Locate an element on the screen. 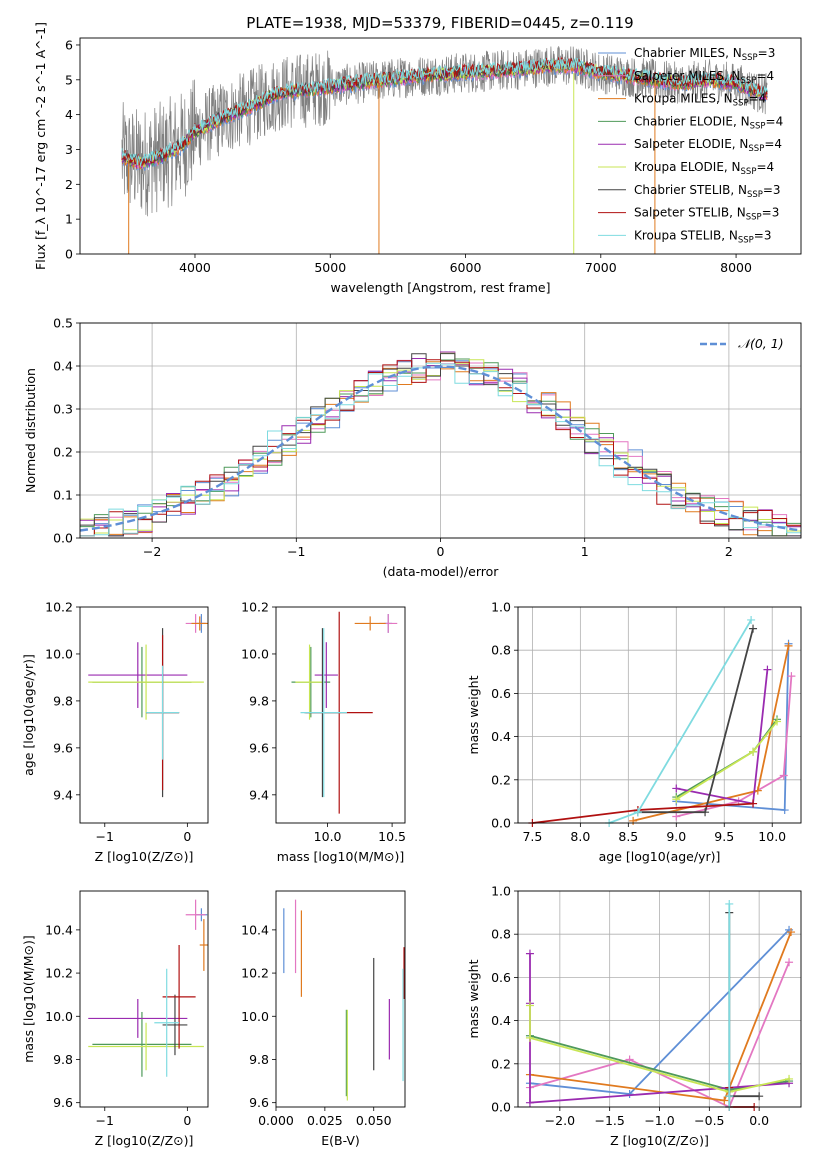 The image size is (819, 1170). legend-label: Kroupa MILES, NSSP=4 is located at coordinates (700, 100).